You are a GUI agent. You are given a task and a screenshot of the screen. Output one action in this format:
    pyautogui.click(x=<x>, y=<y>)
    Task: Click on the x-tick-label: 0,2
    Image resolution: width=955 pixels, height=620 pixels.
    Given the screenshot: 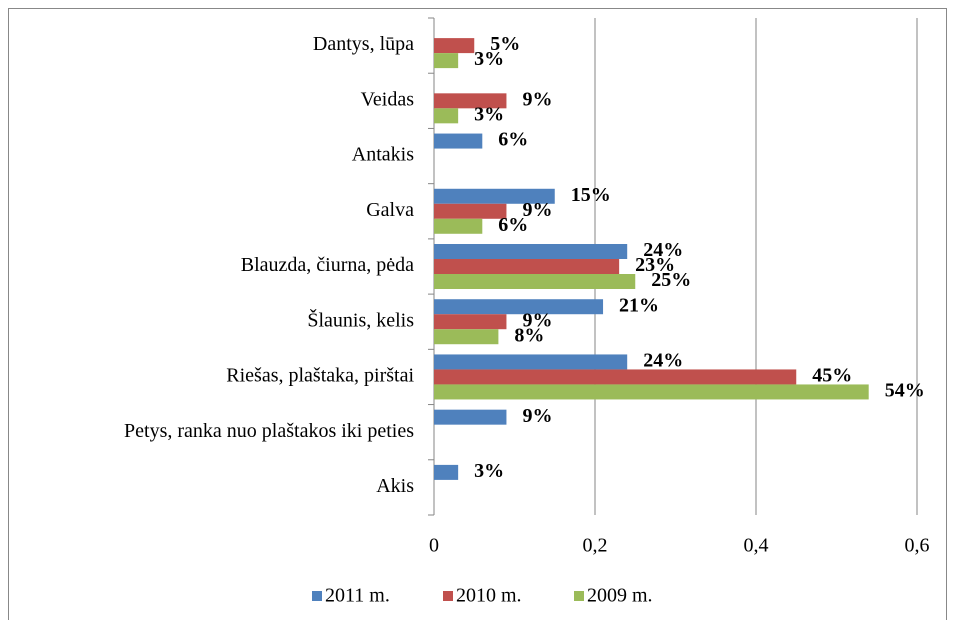 What is the action you would take?
    pyautogui.click(x=595, y=546)
    